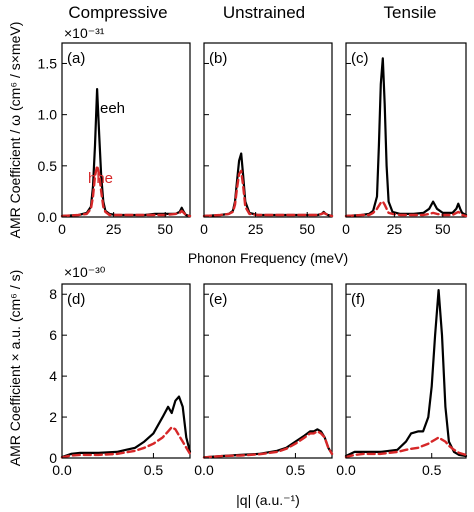  Describe the element at coordinates (218, 299) in the screenshot. I see `panel-label: (e)` at that location.